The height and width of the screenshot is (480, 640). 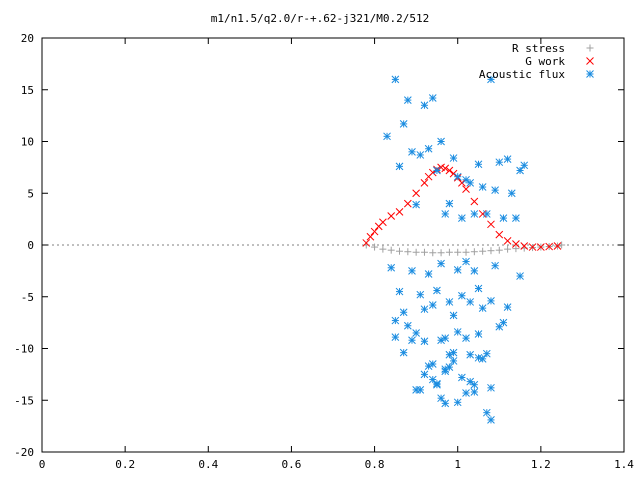 What do you see at coordinates (27, 38) in the screenshot?
I see `y-tick-label: 20` at bounding box center [27, 38].